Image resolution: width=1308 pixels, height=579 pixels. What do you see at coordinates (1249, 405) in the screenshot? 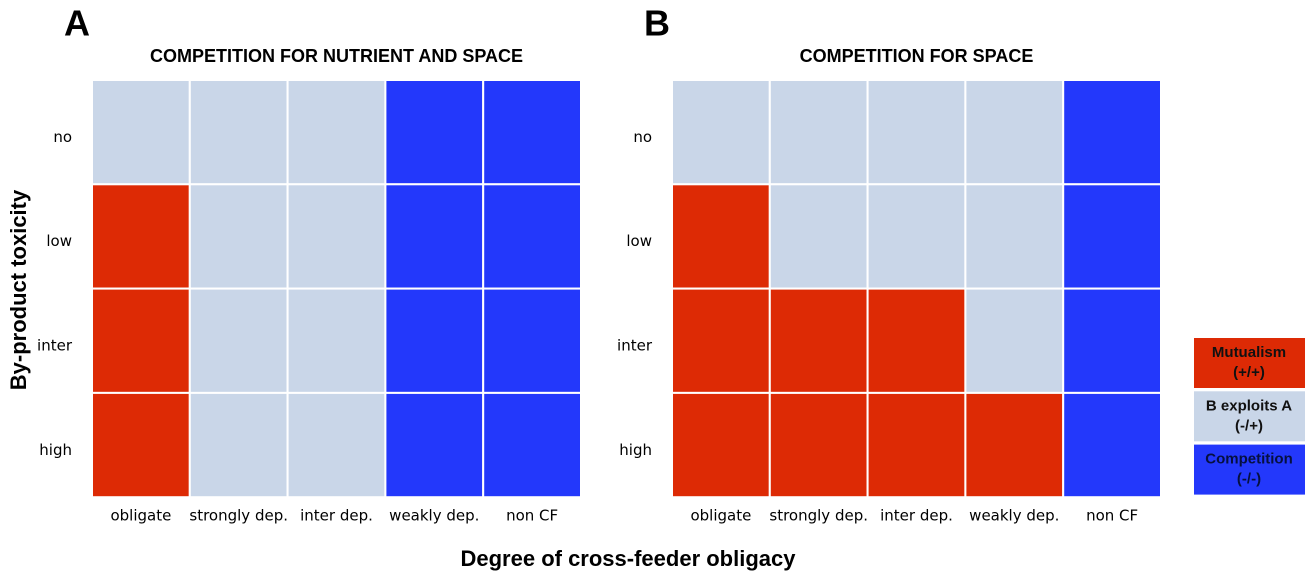
I see `legend-label: B exploits A` at bounding box center [1249, 405].